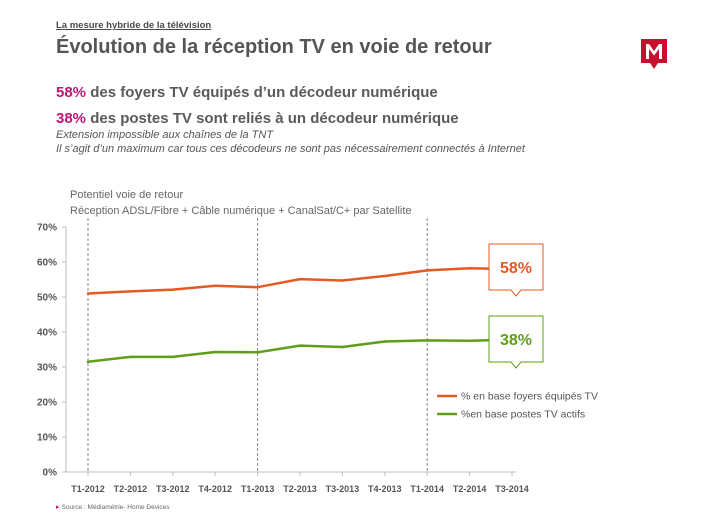 The image size is (725, 518). I want to click on callout-label-1: 58%, so click(516, 268).